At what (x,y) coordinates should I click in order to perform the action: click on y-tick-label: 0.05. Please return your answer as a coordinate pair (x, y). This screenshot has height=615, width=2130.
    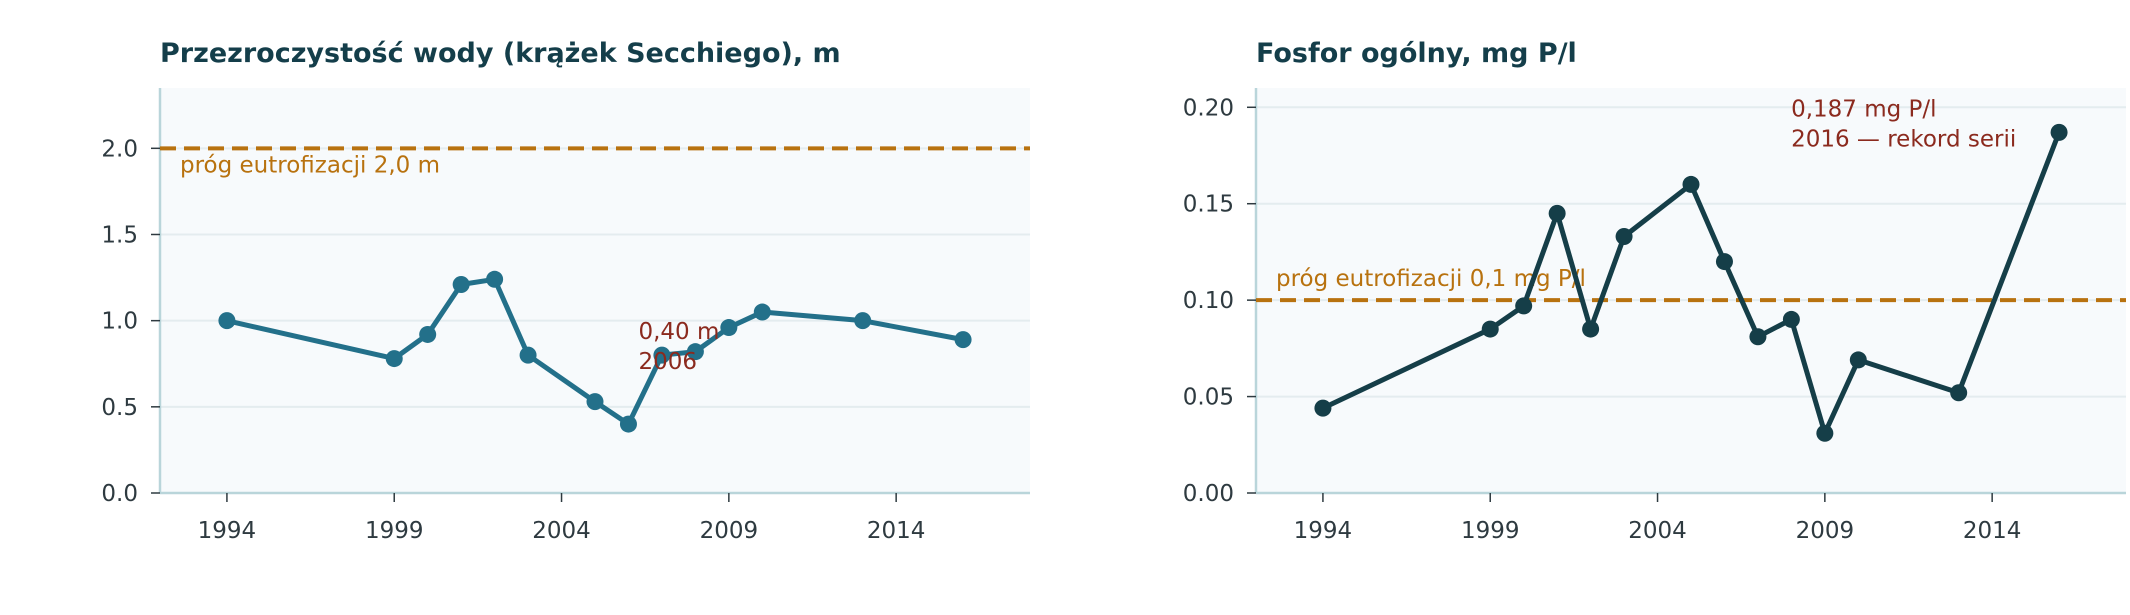
    Looking at the image, I should click on (1208, 398).